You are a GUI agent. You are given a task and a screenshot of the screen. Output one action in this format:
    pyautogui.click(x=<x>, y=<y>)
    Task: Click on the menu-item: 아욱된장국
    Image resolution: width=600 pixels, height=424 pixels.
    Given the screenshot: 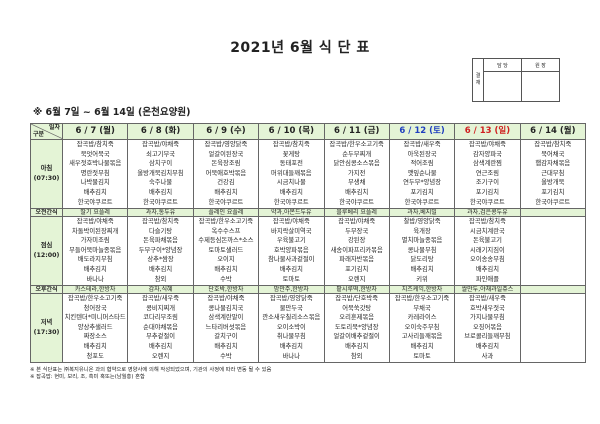 What is the action you would take?
    pyautogui.click(x=422, y=154)
    